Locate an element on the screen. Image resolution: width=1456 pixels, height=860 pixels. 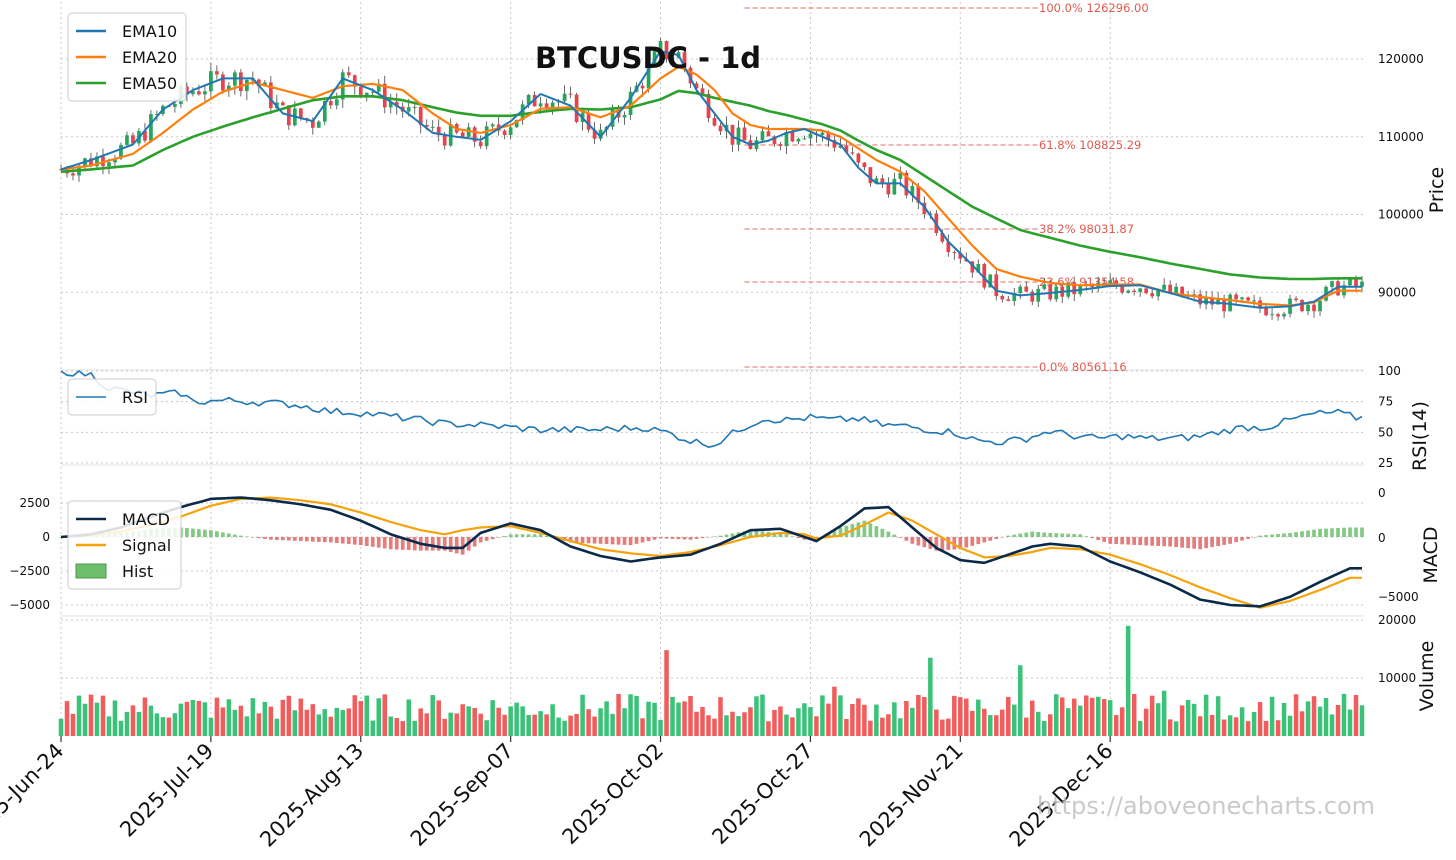
price-legend-label: EMA10 is located at coordinates (149, 31).